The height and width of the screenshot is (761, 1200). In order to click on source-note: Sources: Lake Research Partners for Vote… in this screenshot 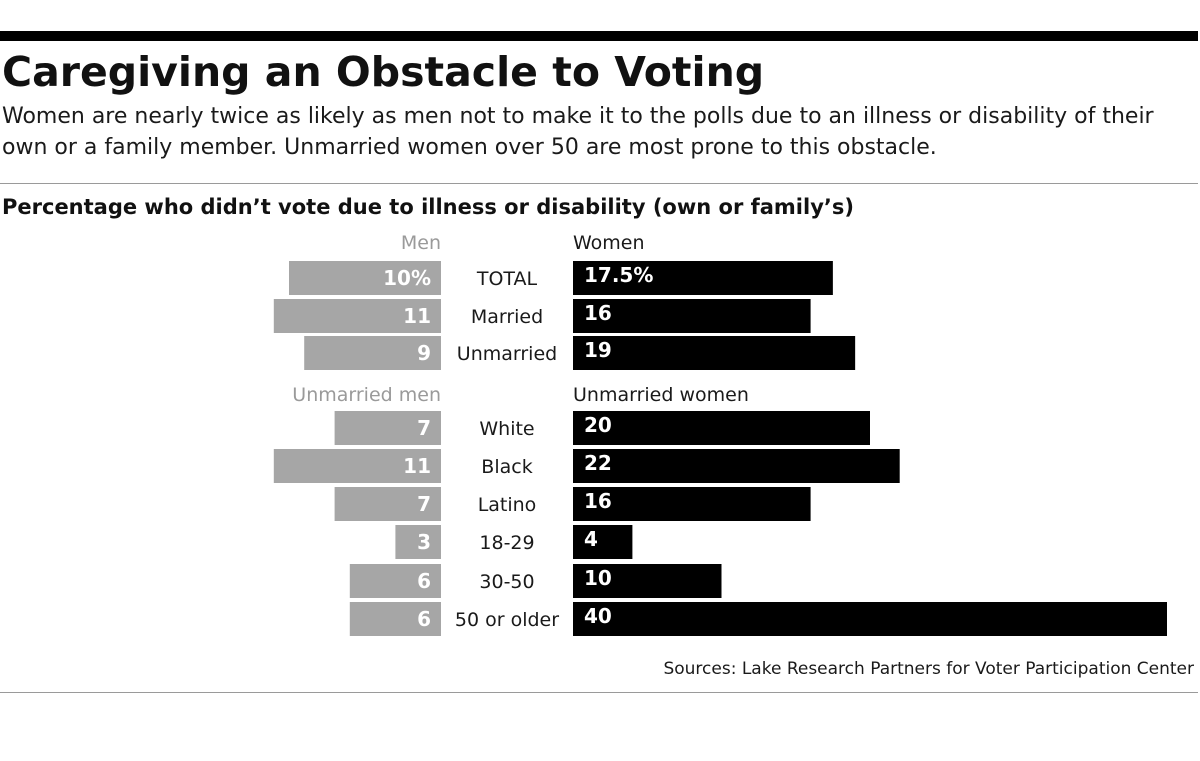, I will do `click(928, 669)`.